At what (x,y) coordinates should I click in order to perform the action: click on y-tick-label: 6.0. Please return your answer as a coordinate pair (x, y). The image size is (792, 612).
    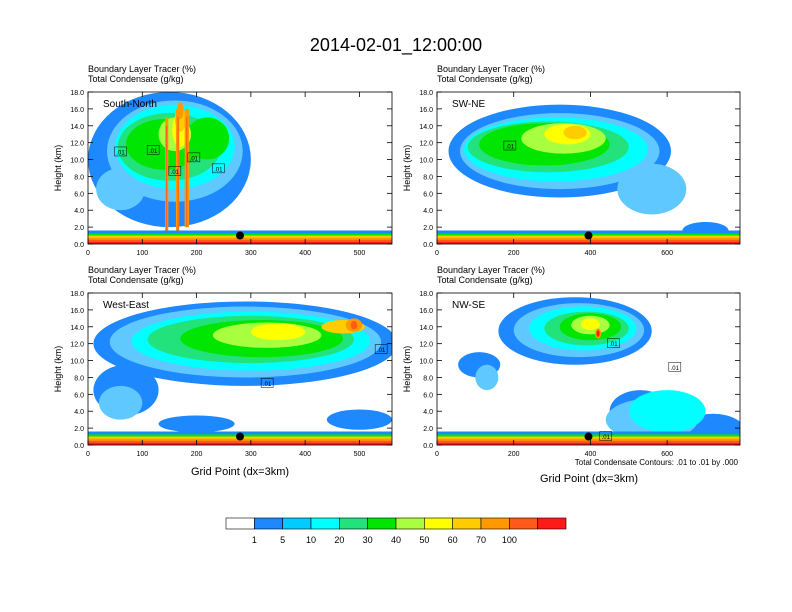
    Looking at the image, I should click on (79, 194).